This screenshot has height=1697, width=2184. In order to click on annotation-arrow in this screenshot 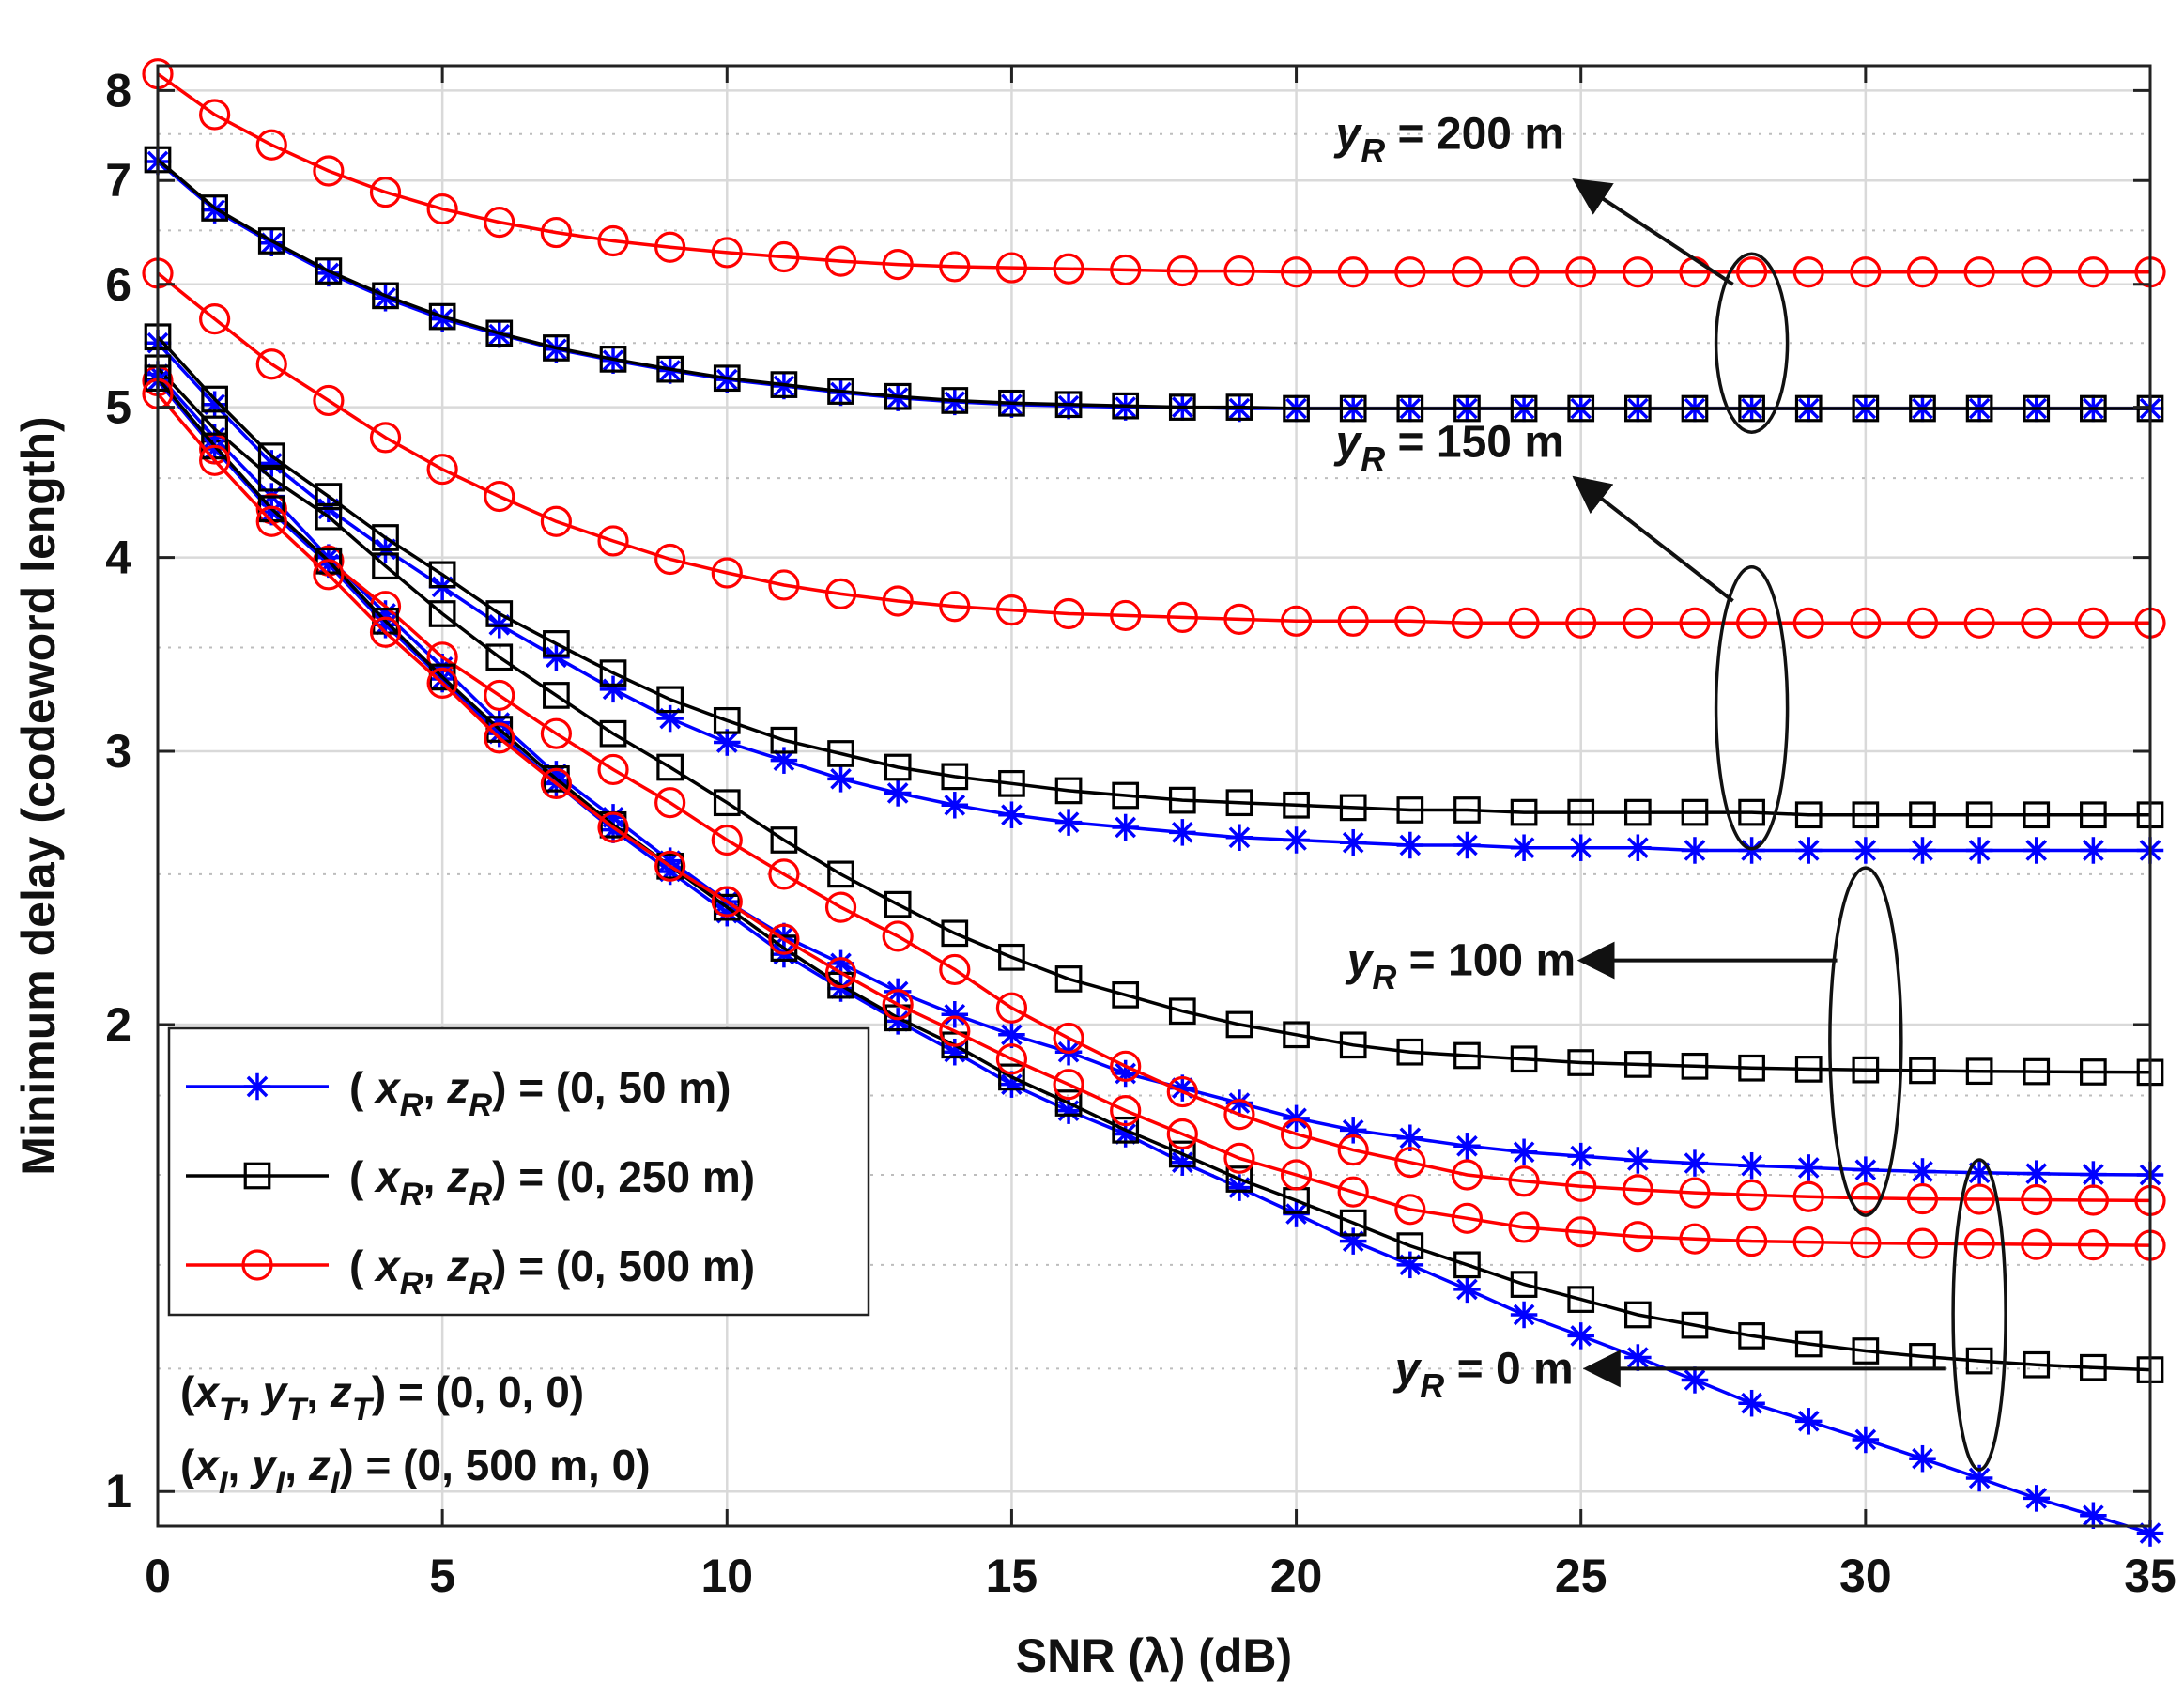, I will do `click(1653, 539)`.